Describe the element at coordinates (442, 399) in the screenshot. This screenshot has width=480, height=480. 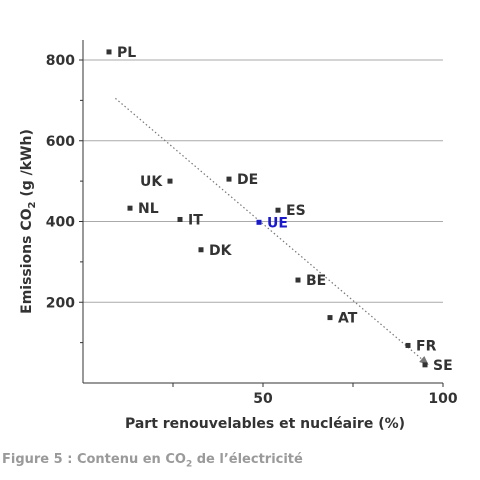
I see `x-tick-label: 100` at that location.